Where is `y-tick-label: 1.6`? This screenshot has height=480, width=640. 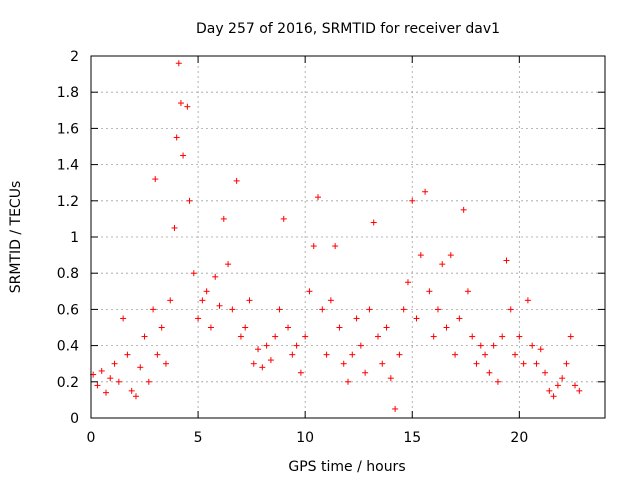
y-tick-label: 1.6 is located at coordinates (68, 129).